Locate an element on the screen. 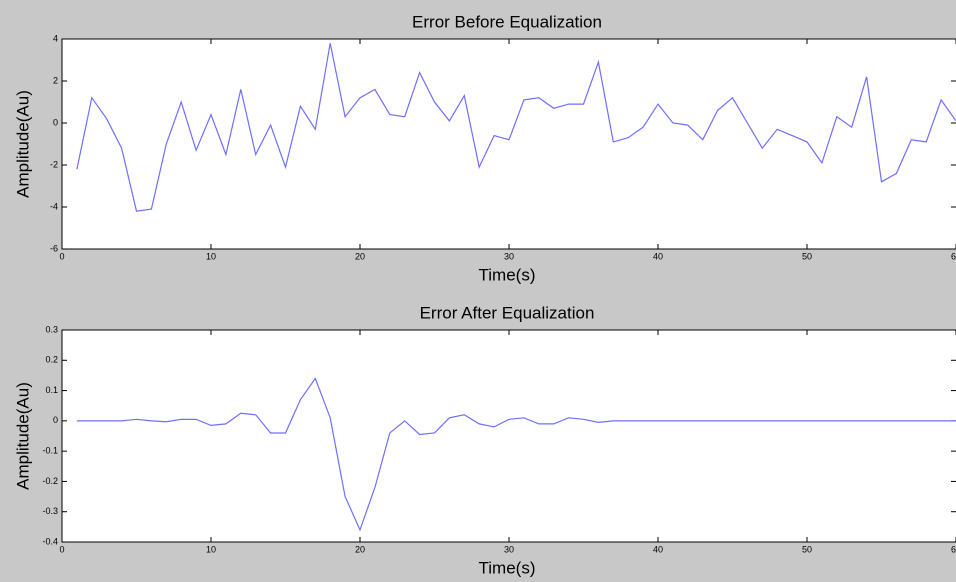  y-tick-label: 0.1 is located at coordinates (51, 390).